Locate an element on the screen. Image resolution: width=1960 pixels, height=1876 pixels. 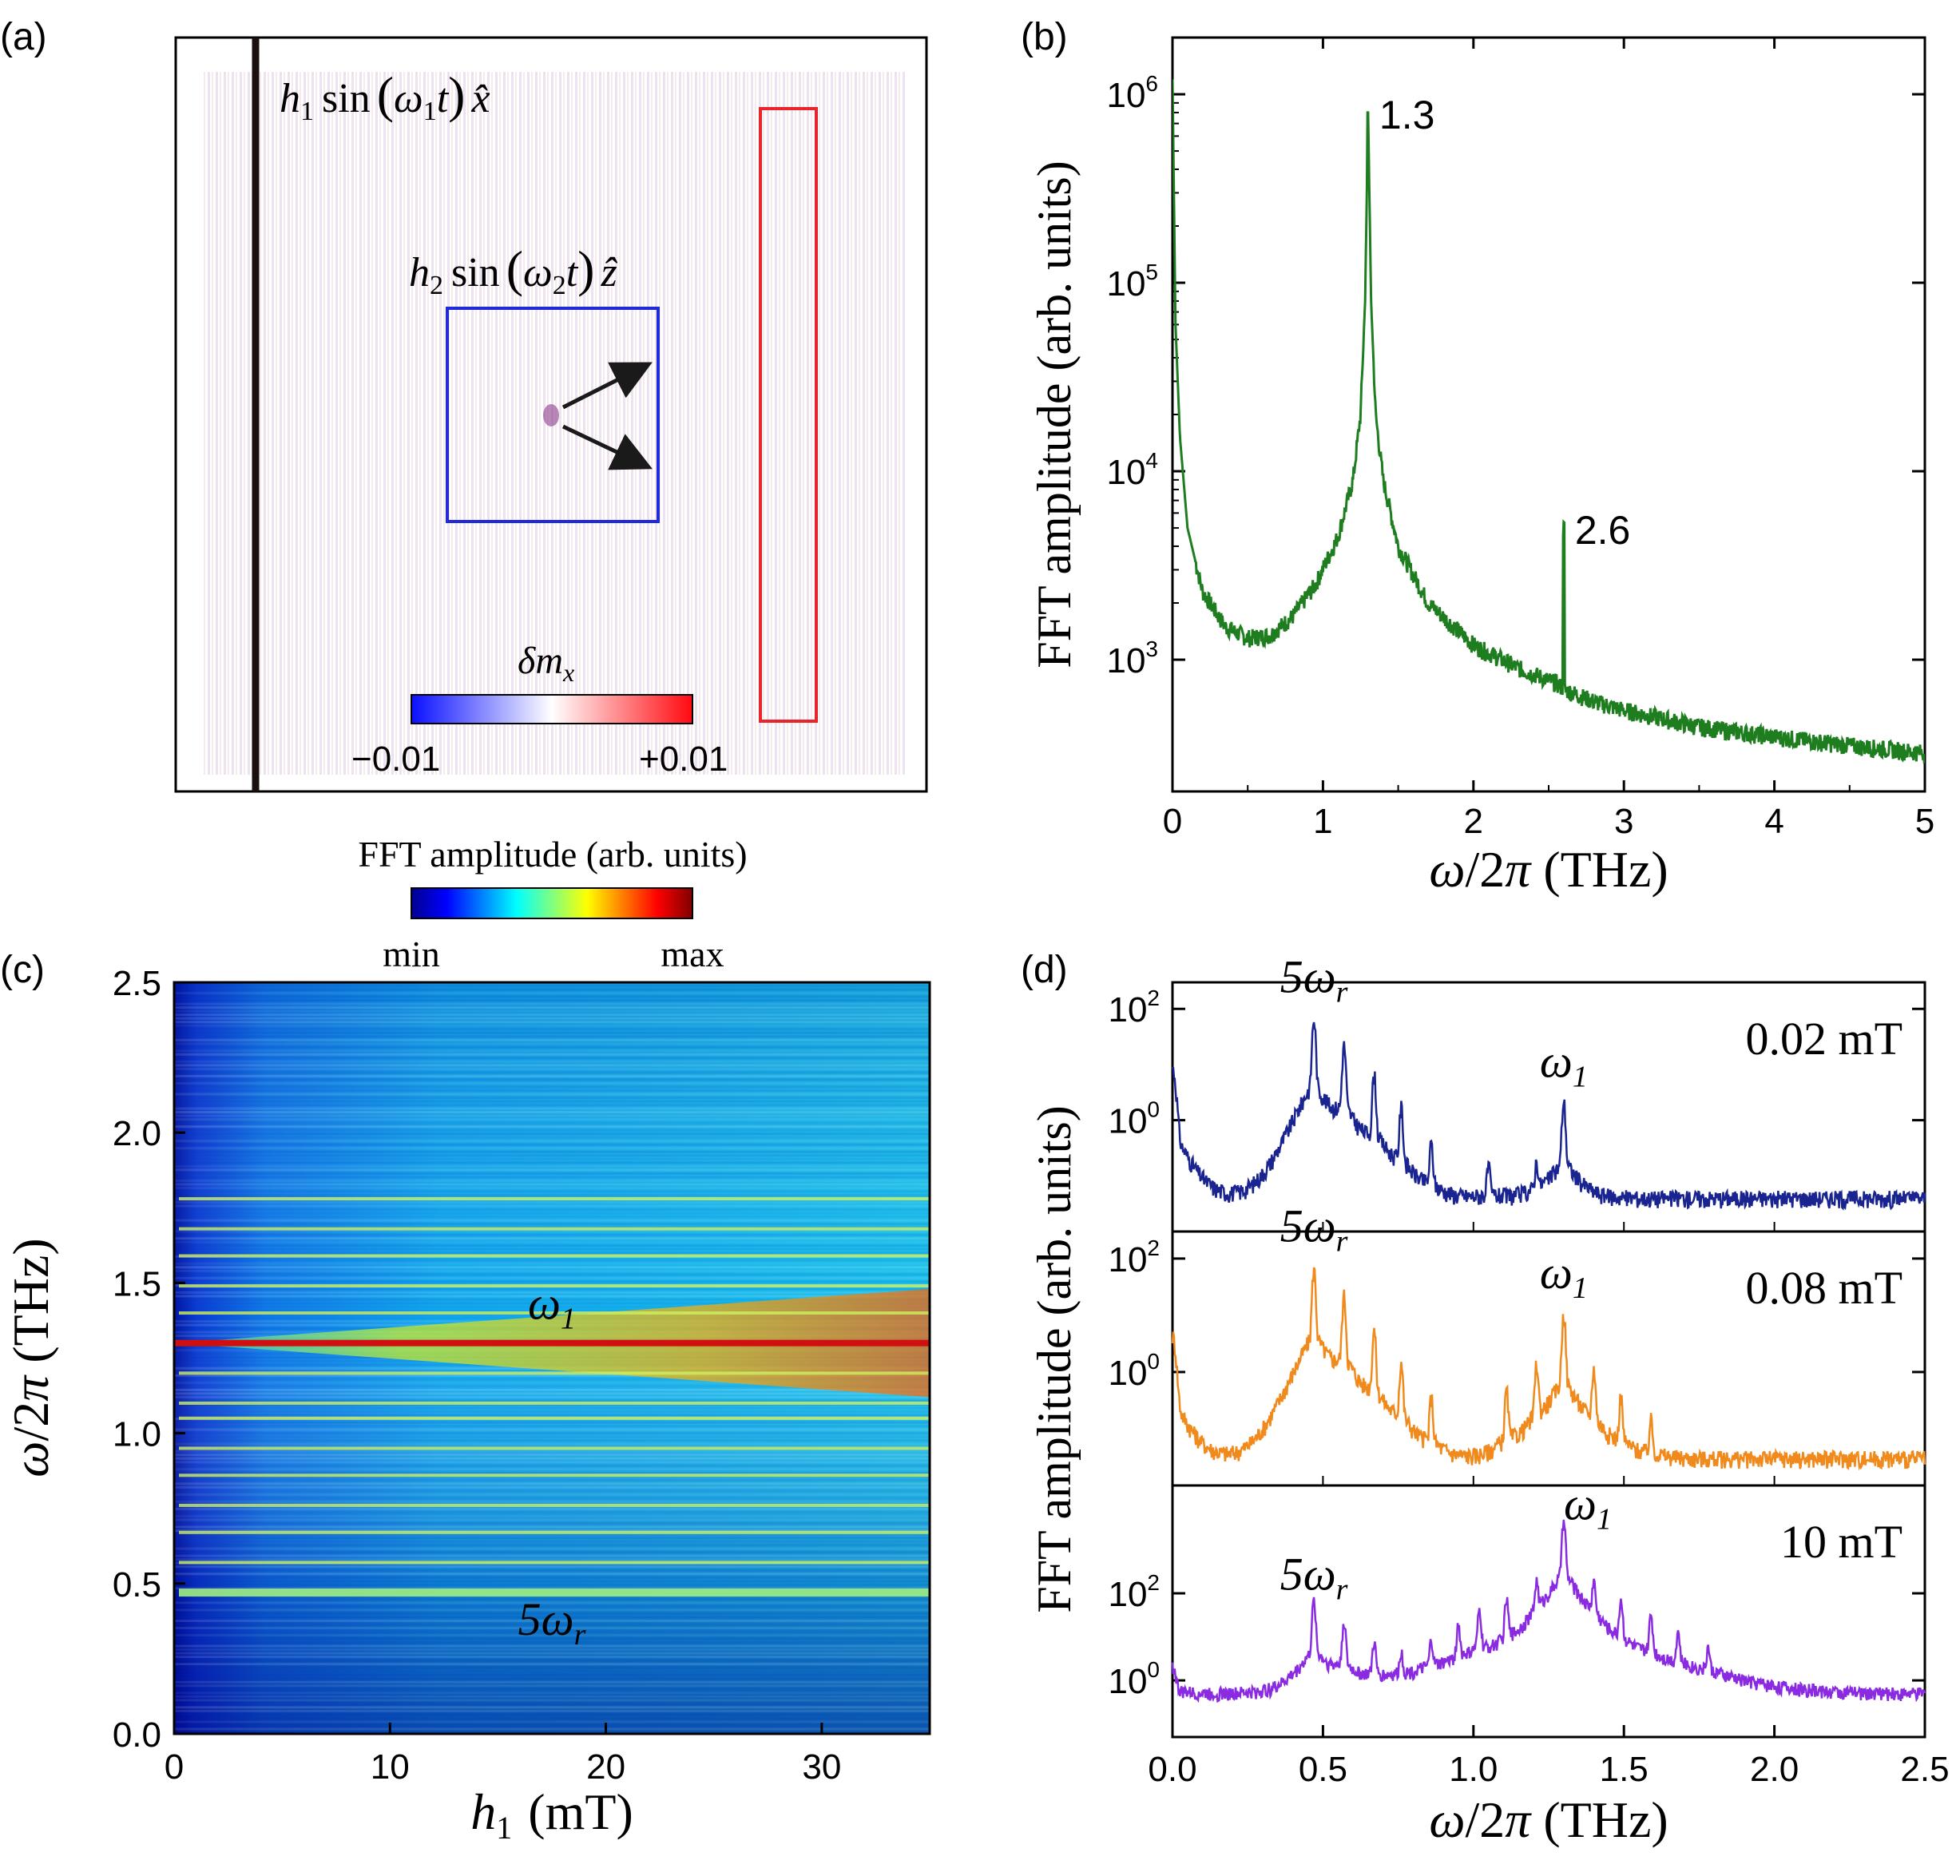
wave-source-spot is located at coordinates (551, 415).